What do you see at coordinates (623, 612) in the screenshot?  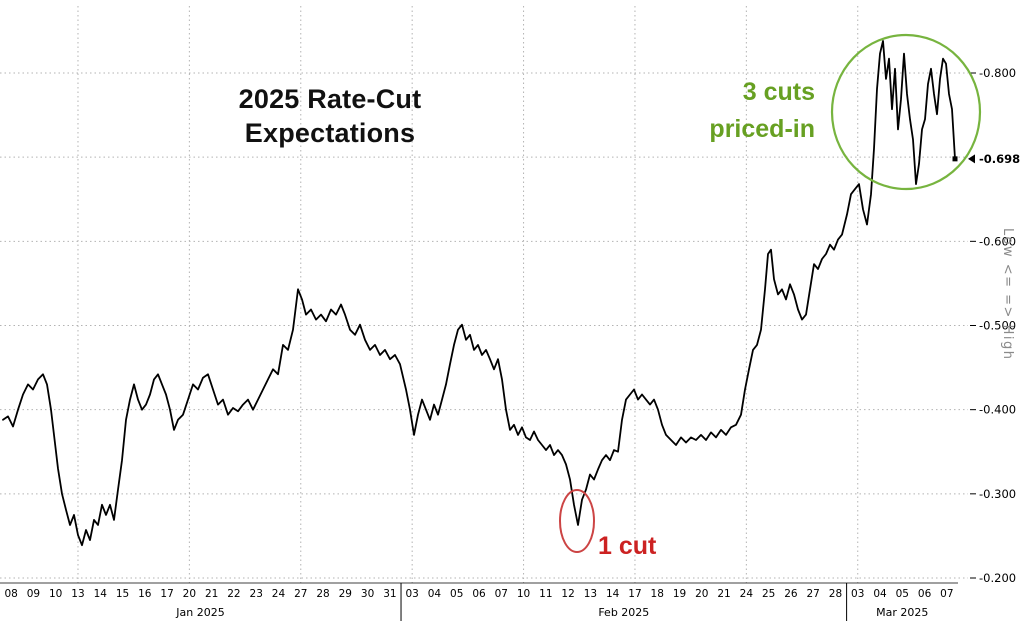 I see `x-month-label: Feb 2025` at bounding box center [623, 612].